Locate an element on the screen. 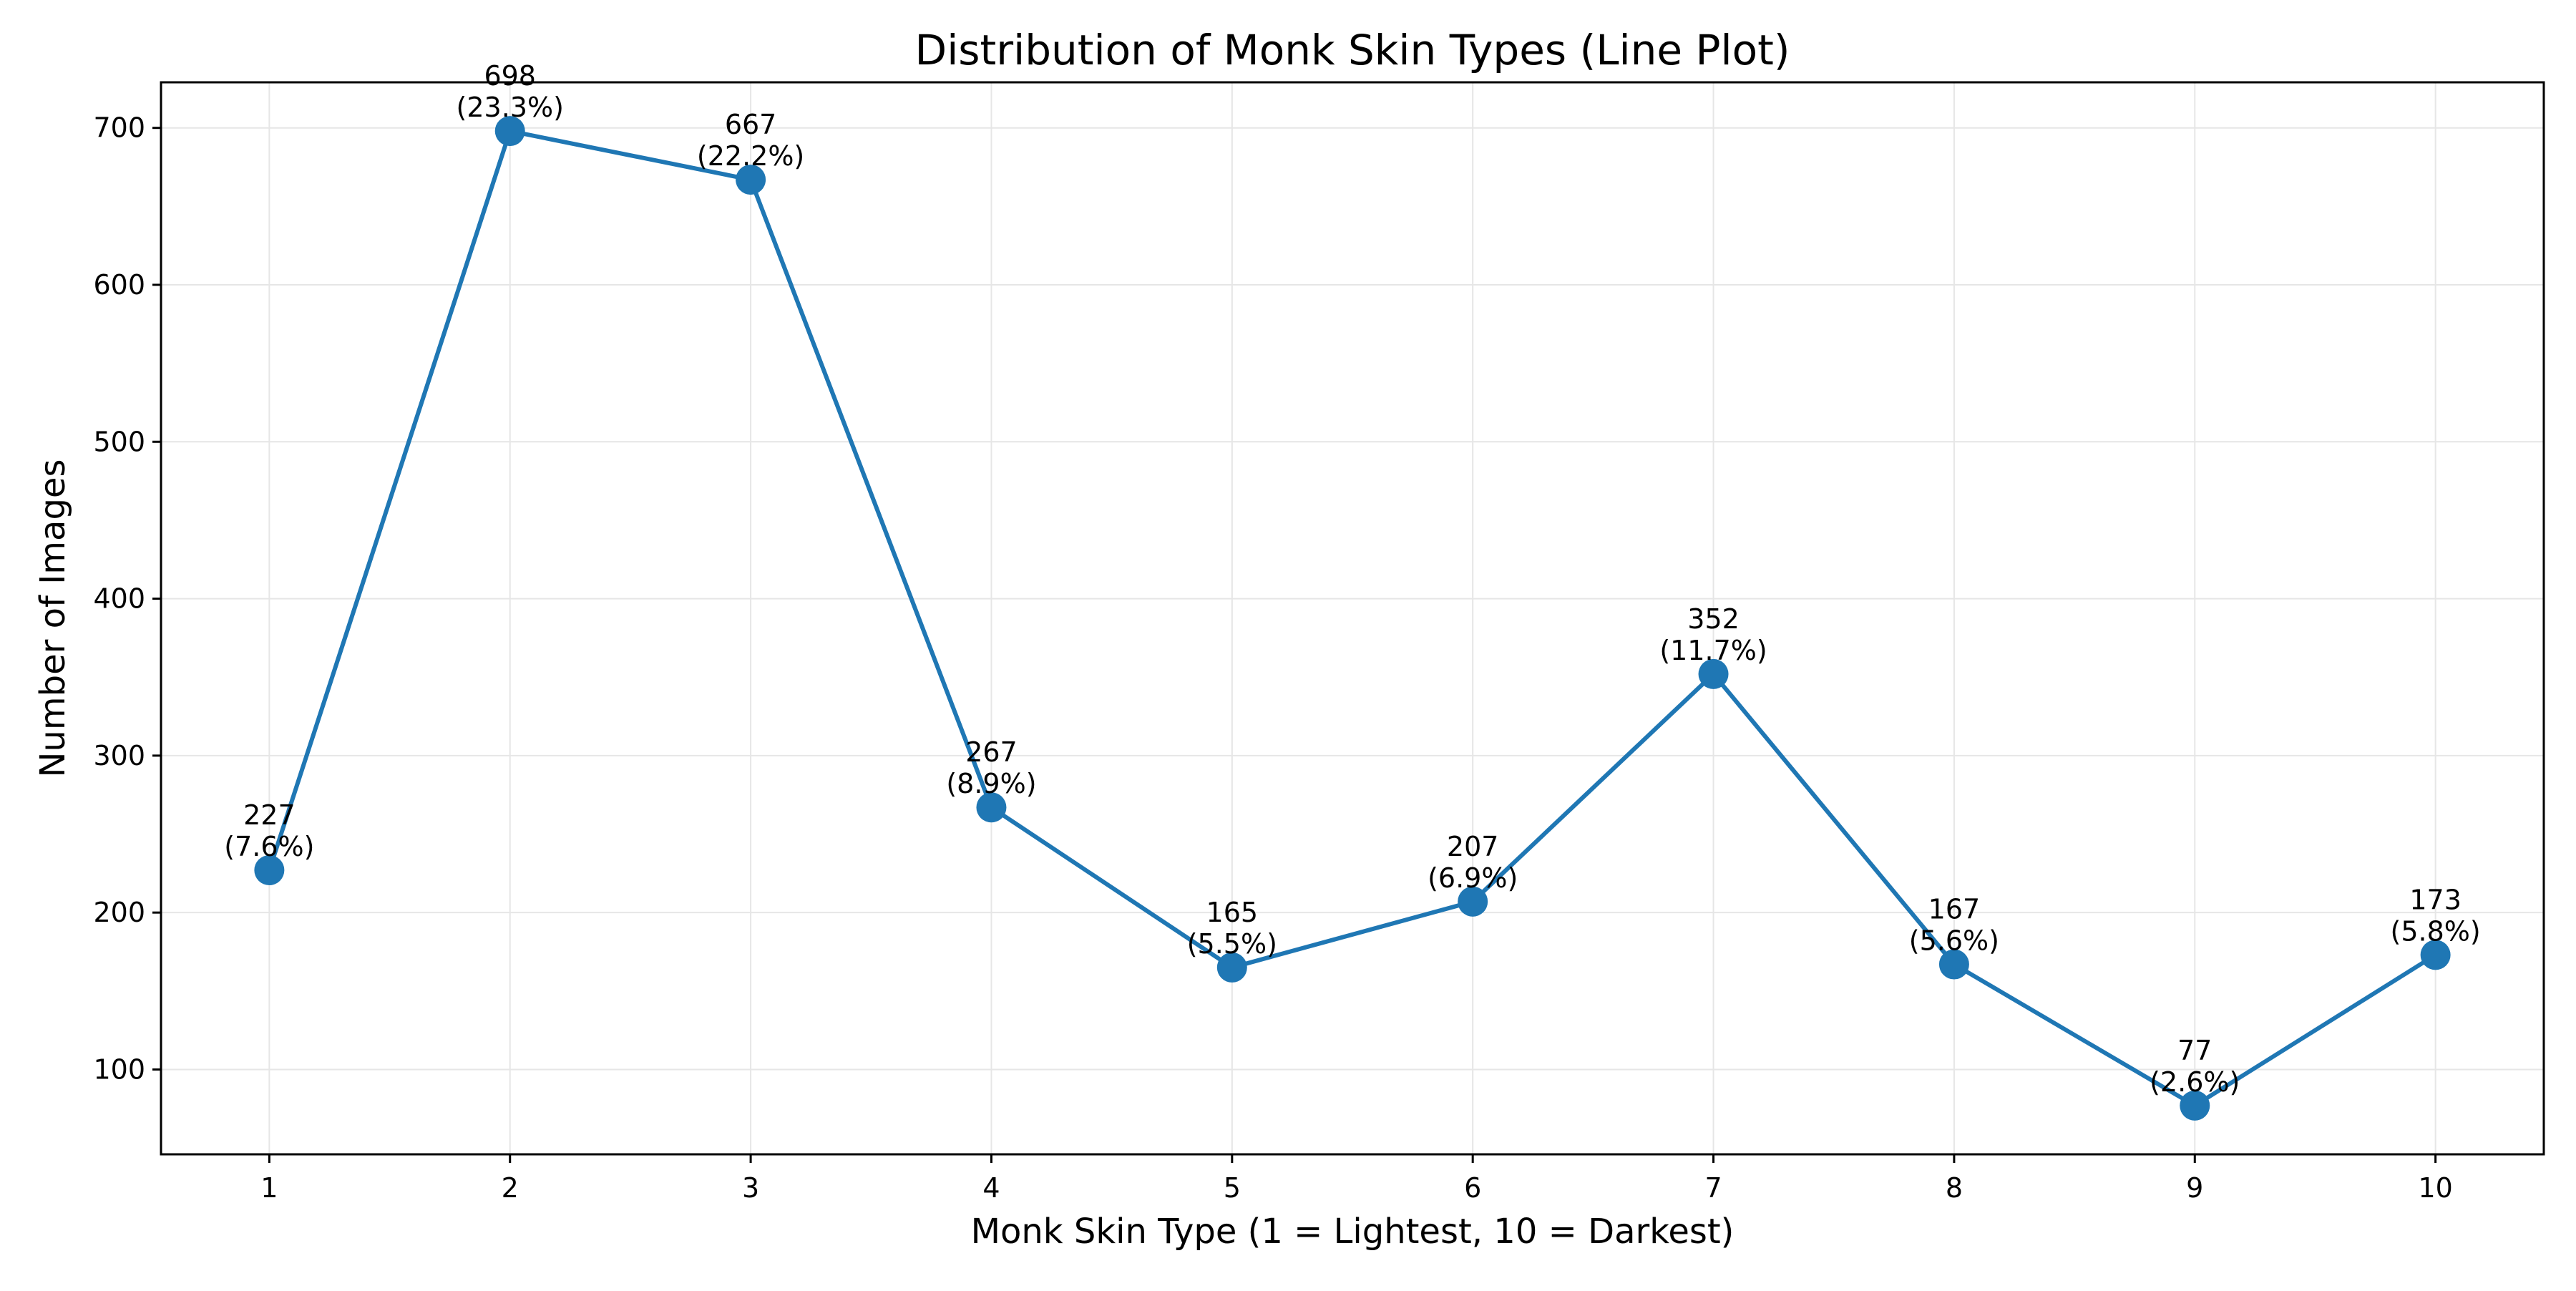 This screenshot has width=2576, height=1291. data-label-percent: (5.5%) is located at coordinates (1232, 944).